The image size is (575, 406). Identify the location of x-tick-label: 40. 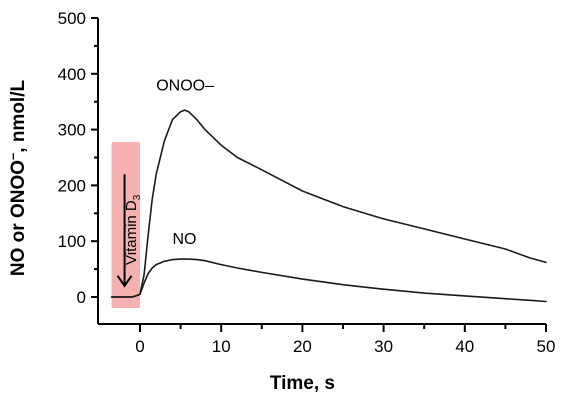
(464, 346).